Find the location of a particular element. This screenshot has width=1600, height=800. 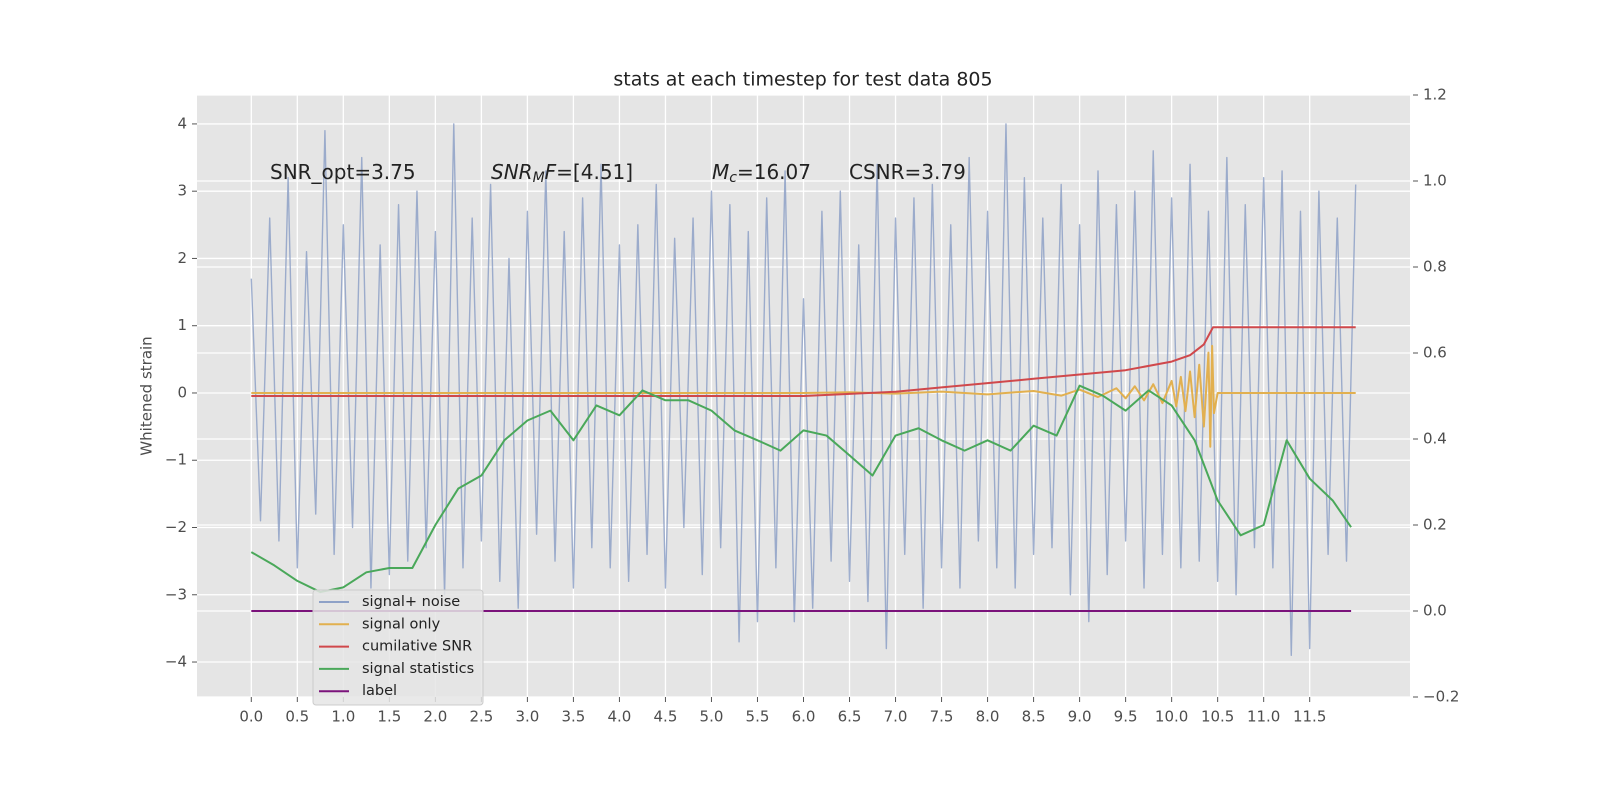

x-tick-label: 3.0 is located at coordinates (527, 717).